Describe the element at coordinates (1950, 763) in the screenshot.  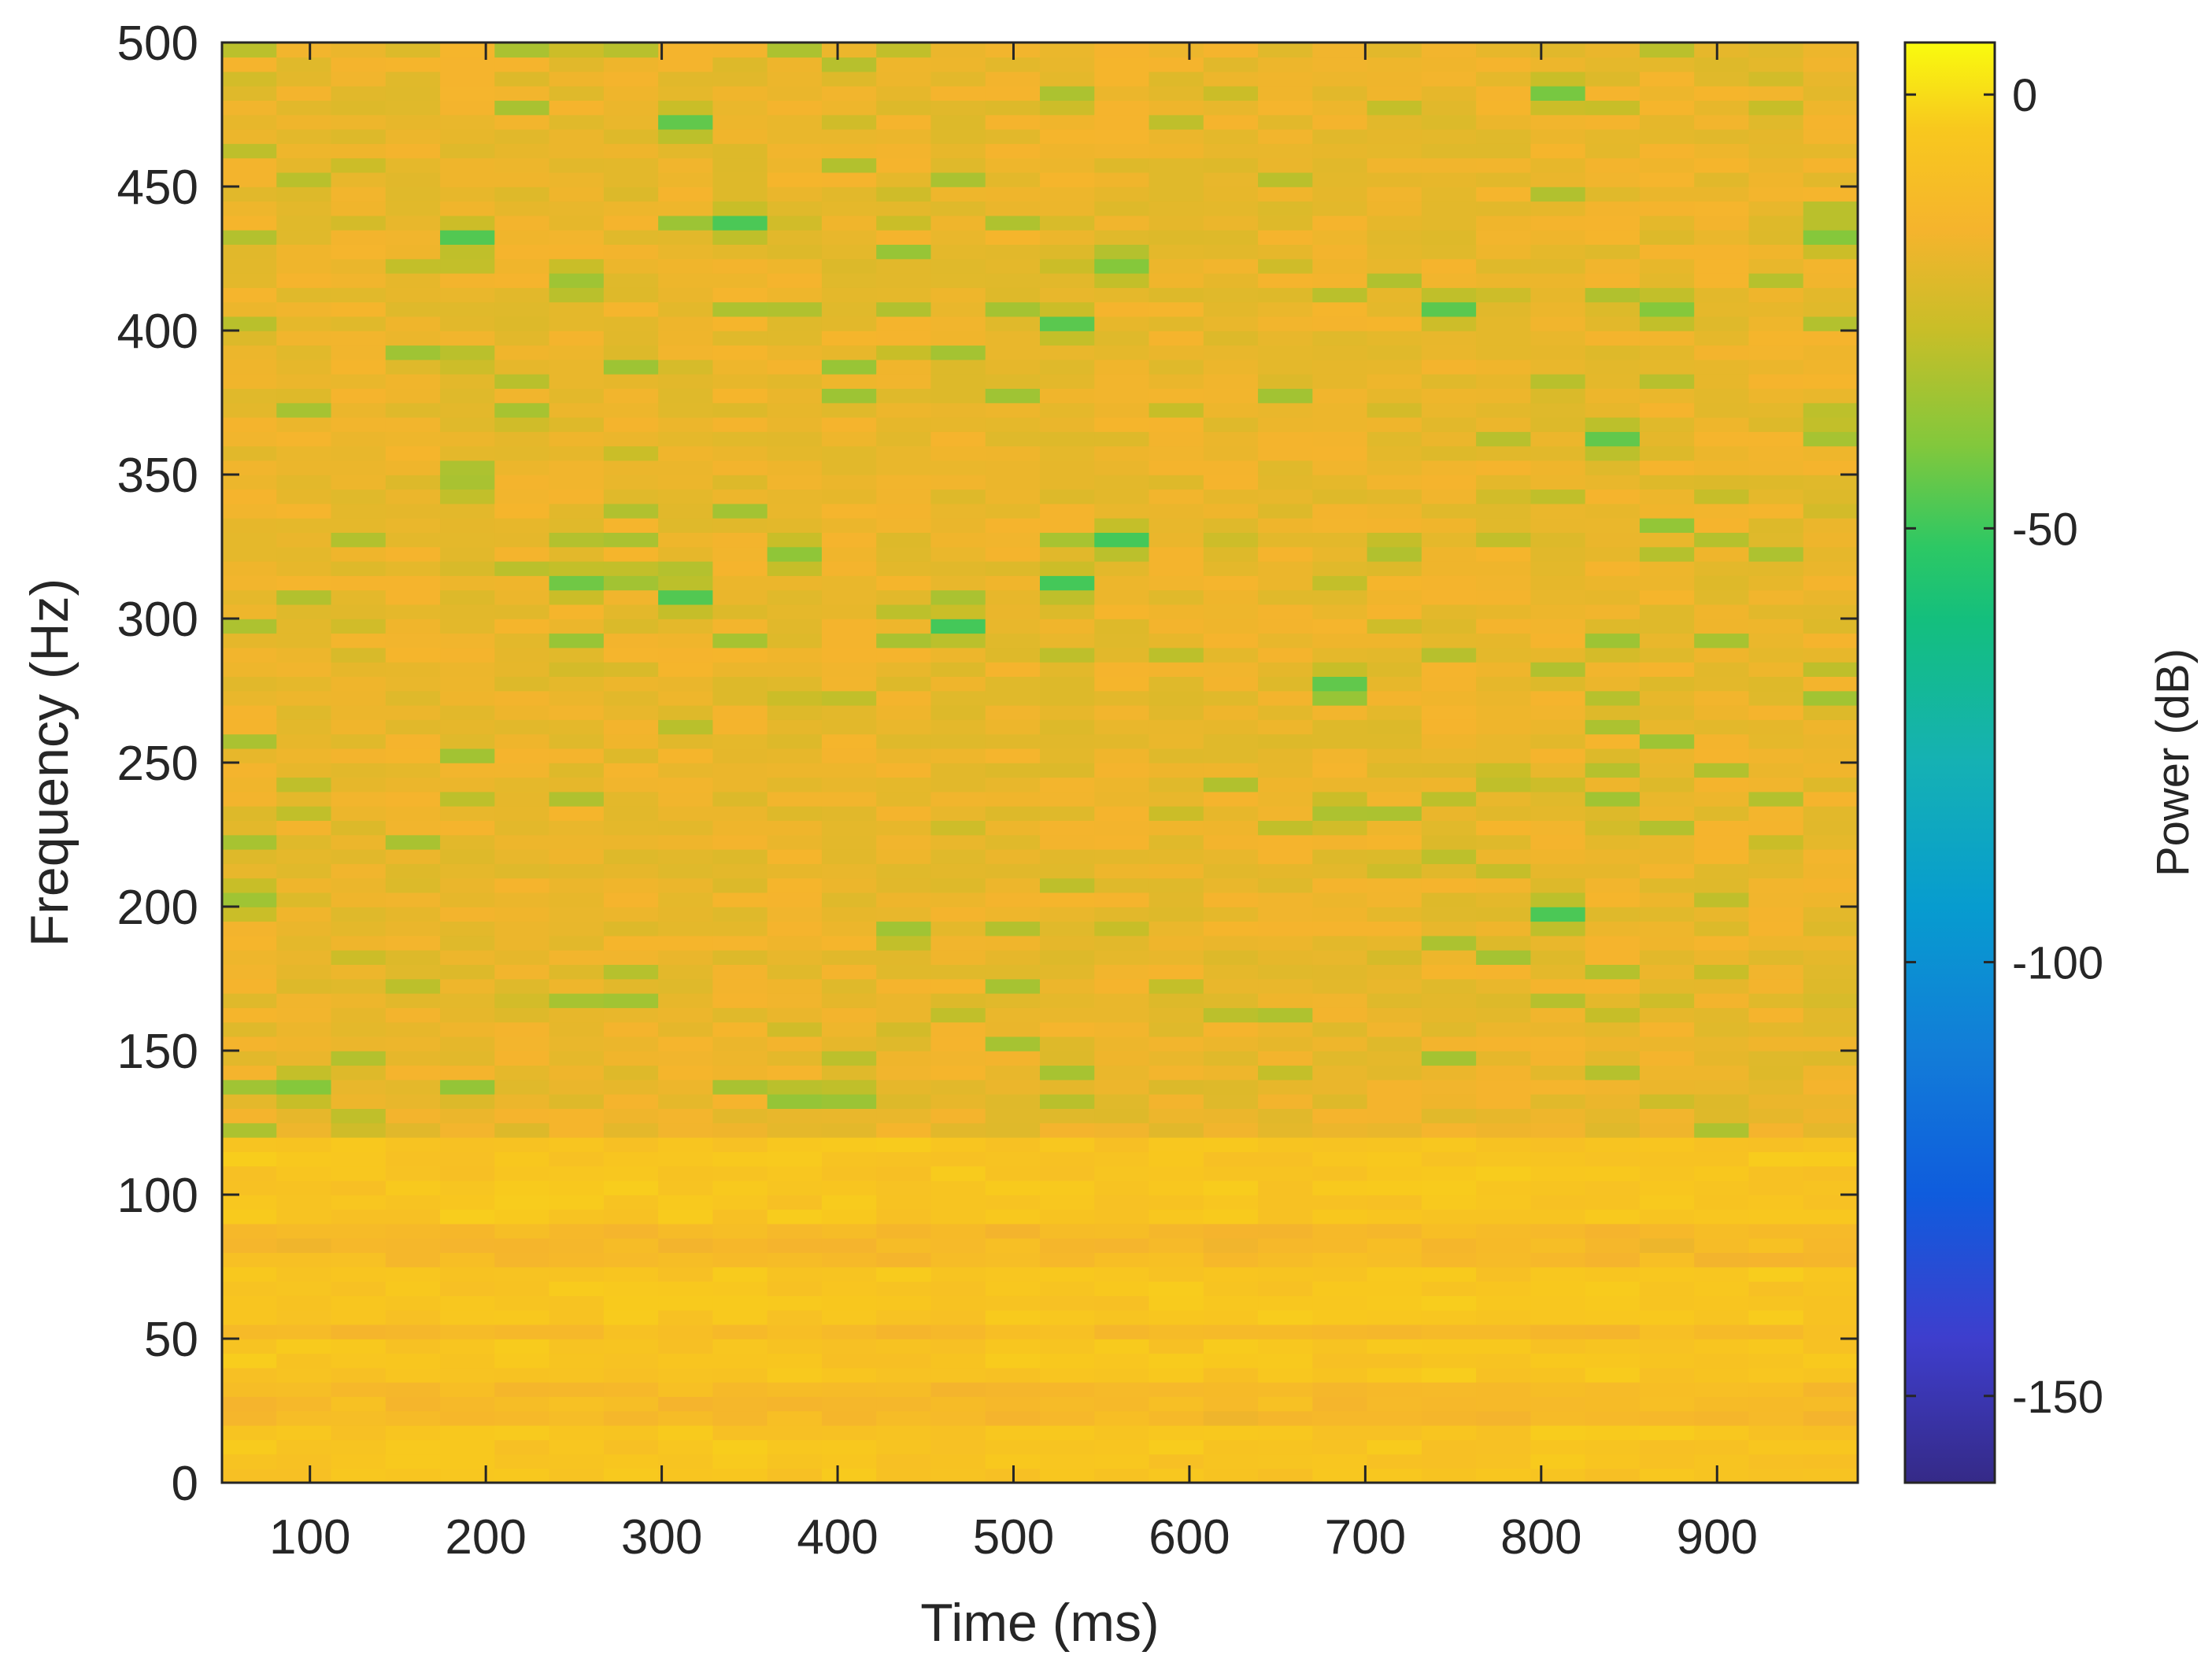
I see `colorbar` at that location.